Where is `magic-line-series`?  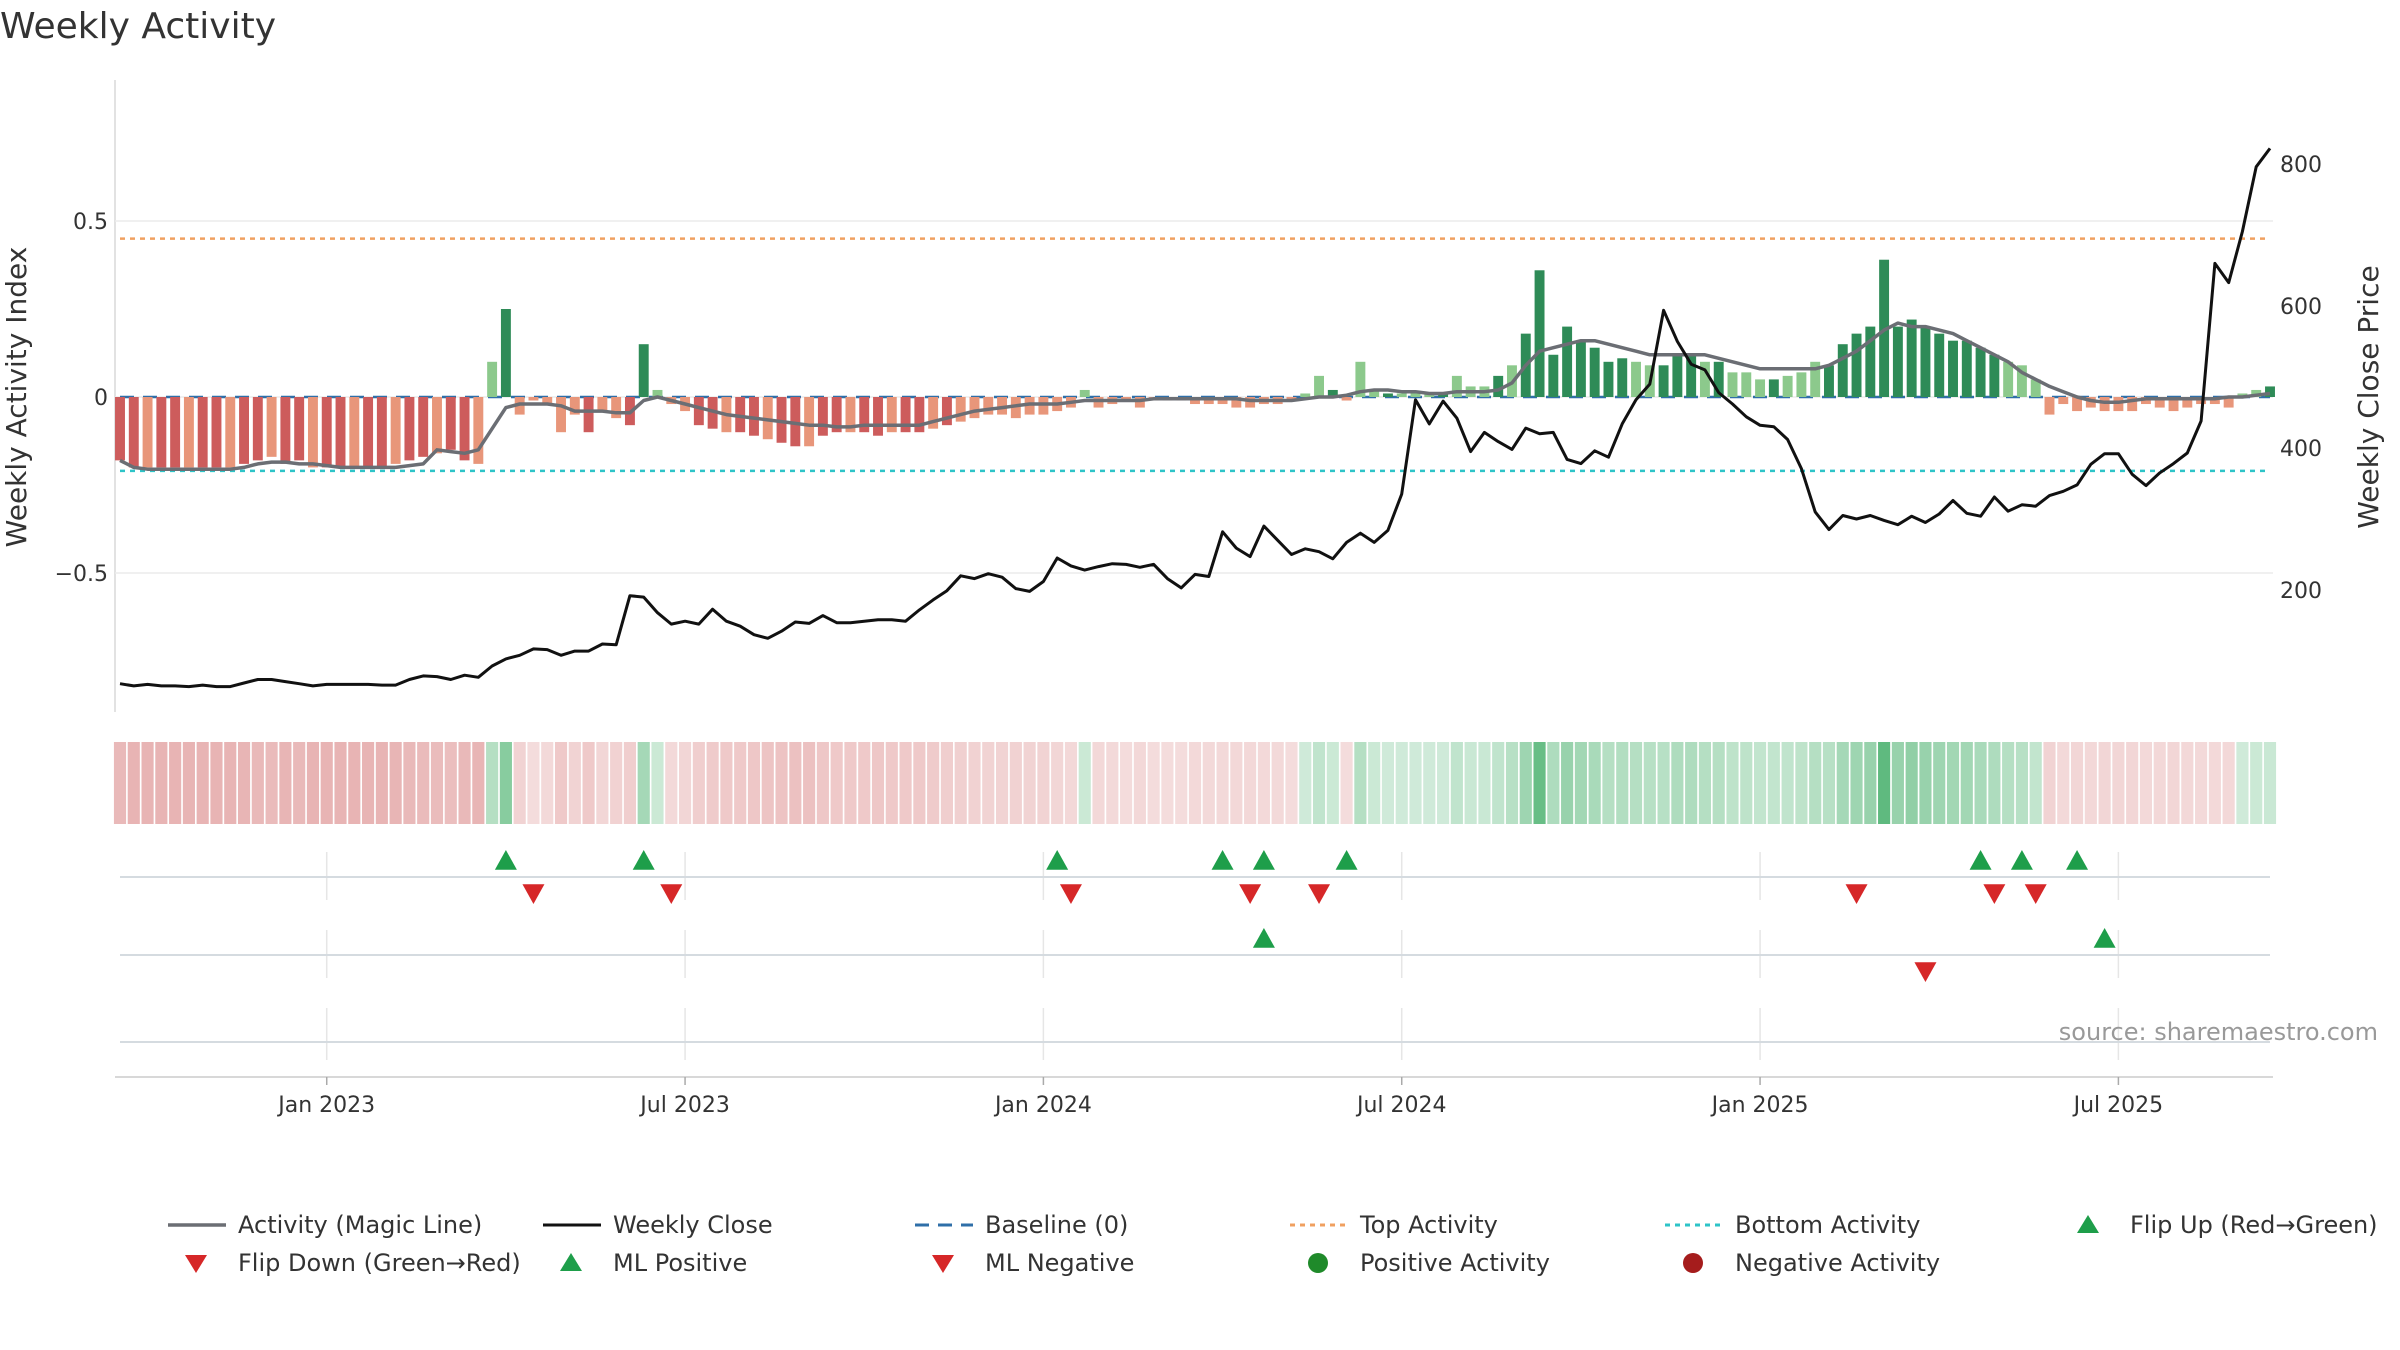
magic-line-series is located at coordinates (1195, 396).